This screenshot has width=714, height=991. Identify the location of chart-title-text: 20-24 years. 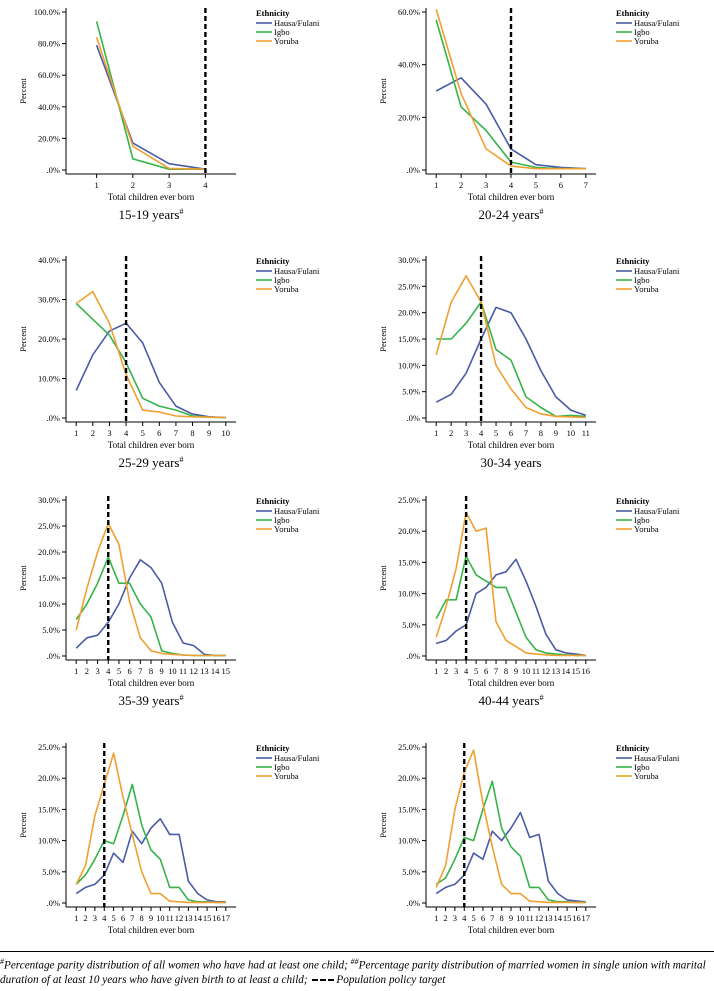
(508, 214).